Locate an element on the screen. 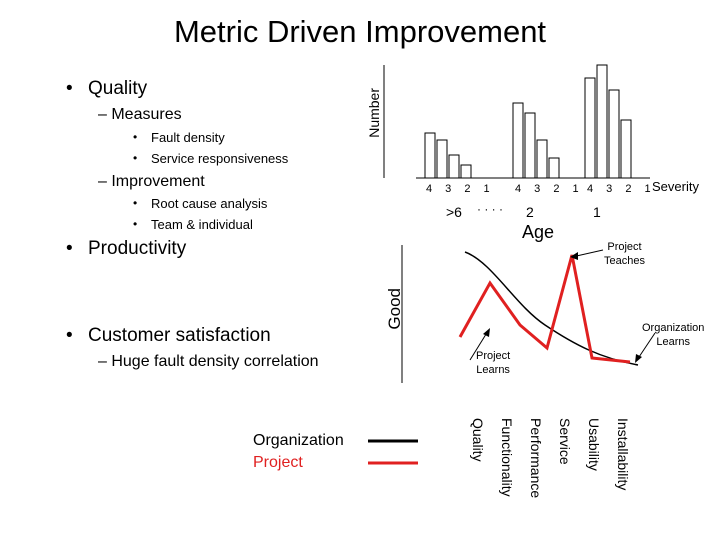 The image size is (720, 540). category-performance: Performance is located at coordinates (536, 458).